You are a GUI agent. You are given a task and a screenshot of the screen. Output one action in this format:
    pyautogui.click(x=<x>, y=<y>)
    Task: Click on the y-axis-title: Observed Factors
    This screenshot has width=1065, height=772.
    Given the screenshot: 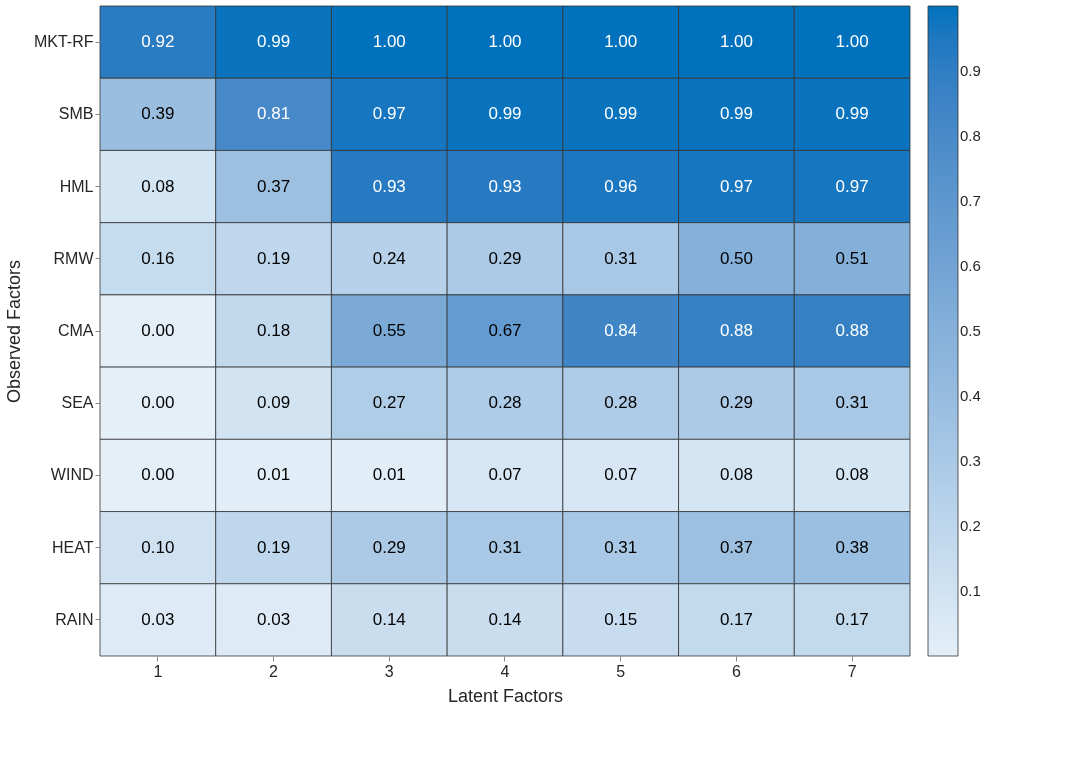 What is the action you would take?
    pyautogui.click(x=13, y=331)
    